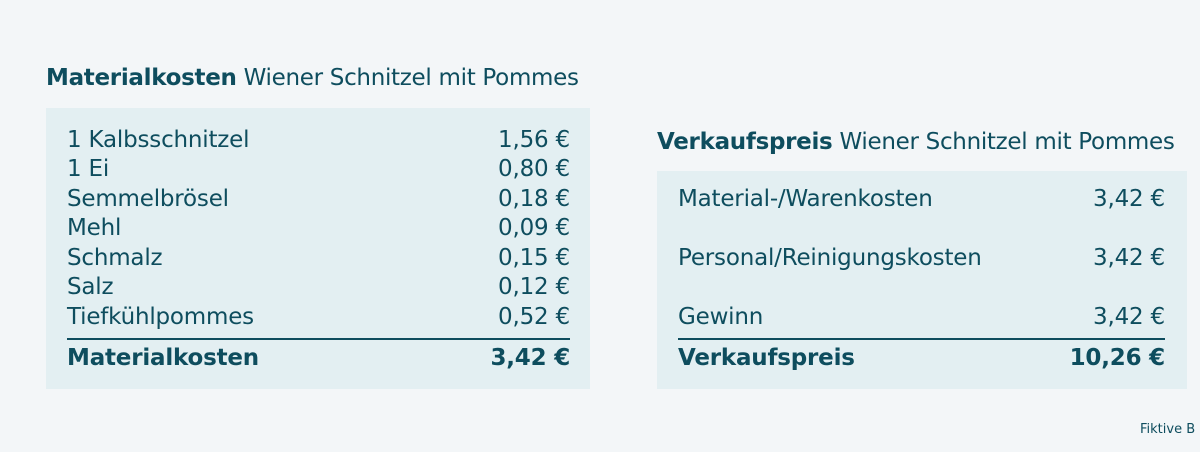 This screenshot has width=1200, height=452. I want to click on material-costs-heading-bold: Materialkosten, so click(141, 78).